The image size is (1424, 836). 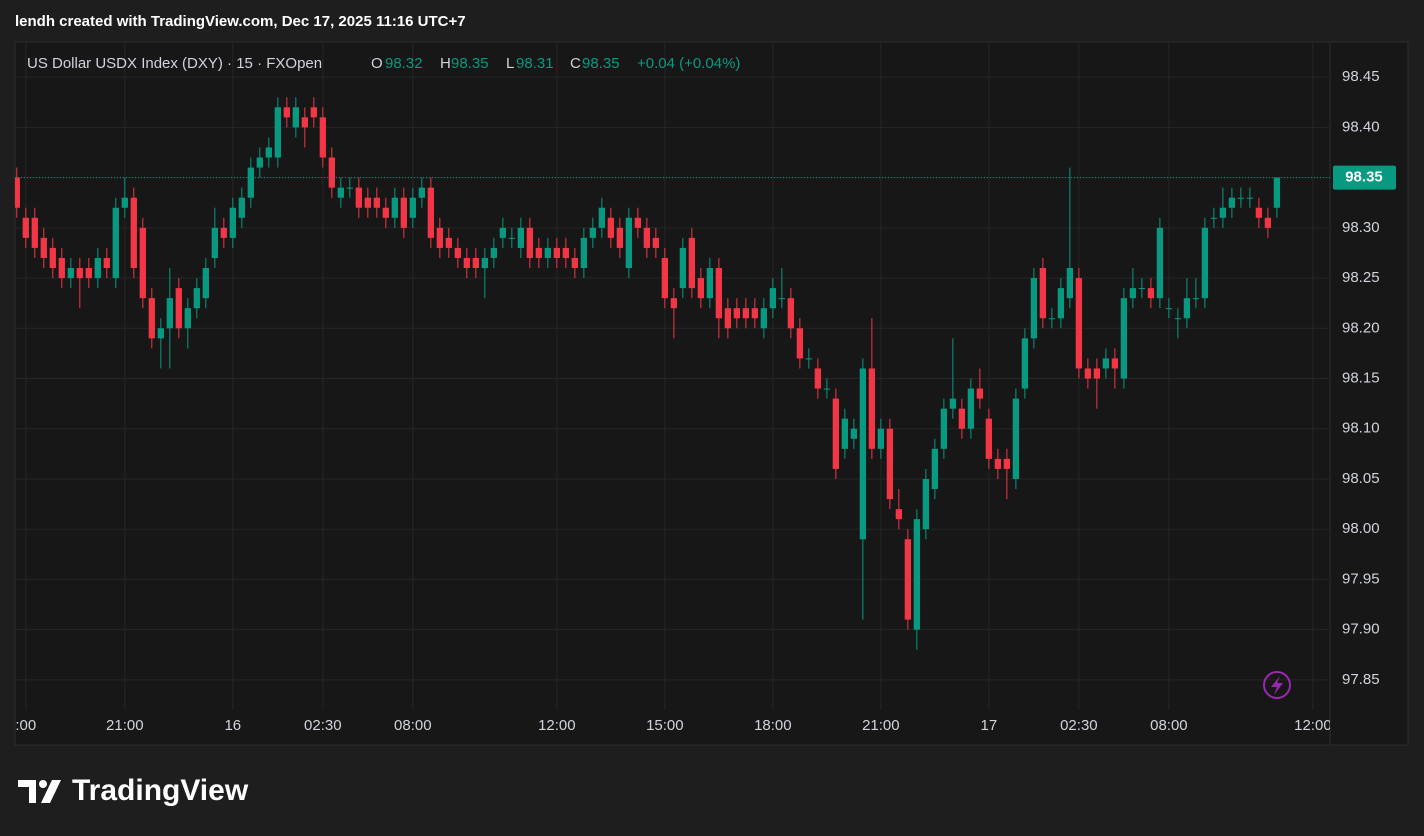 What do you see at coordinates (1361, 76) in the screenshot?
I see `y-tick-label: 98.45` at bounding box center [1361, 76].